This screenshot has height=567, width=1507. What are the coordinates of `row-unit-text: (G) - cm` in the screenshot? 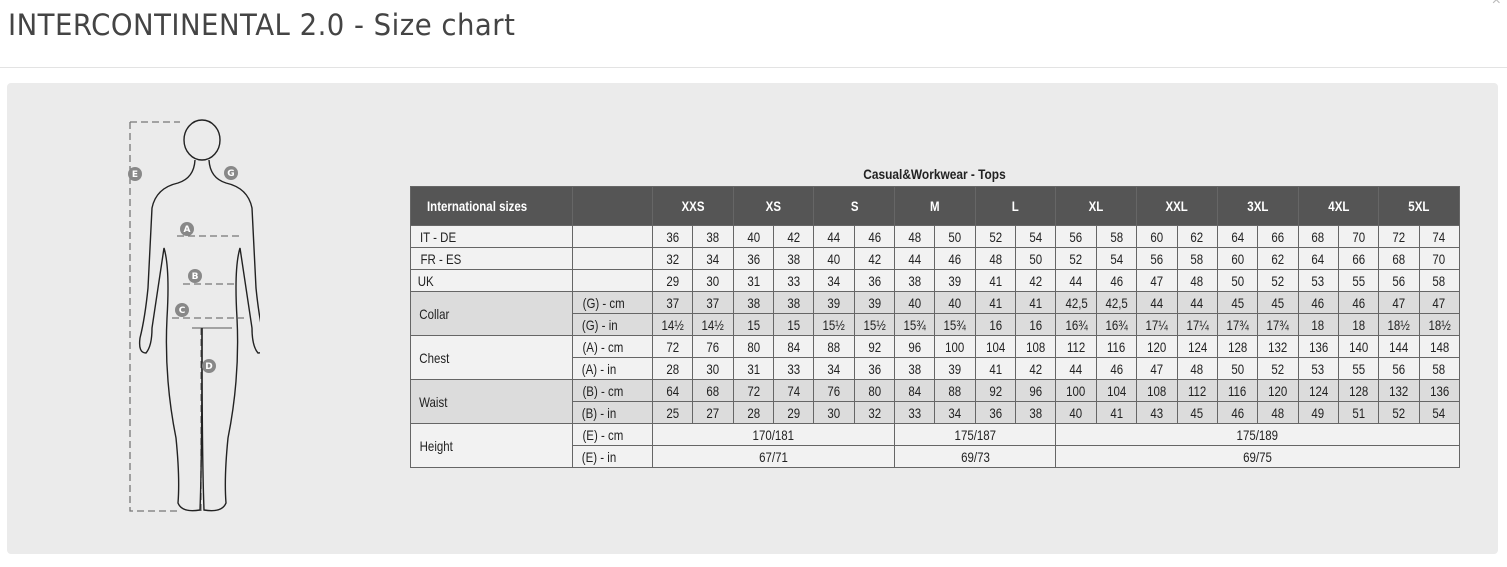 It's located at (603, 302).